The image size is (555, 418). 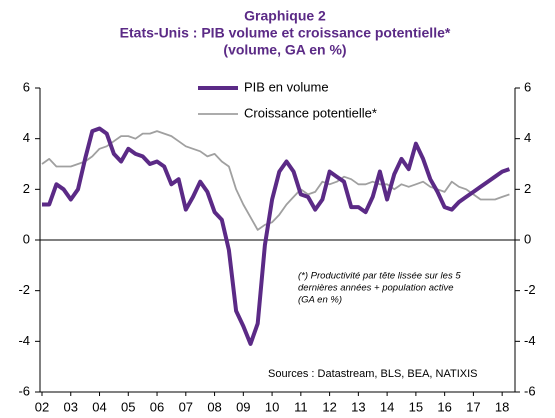 I want to click on y2-tick-label: -6, so click(x=530, y=390).